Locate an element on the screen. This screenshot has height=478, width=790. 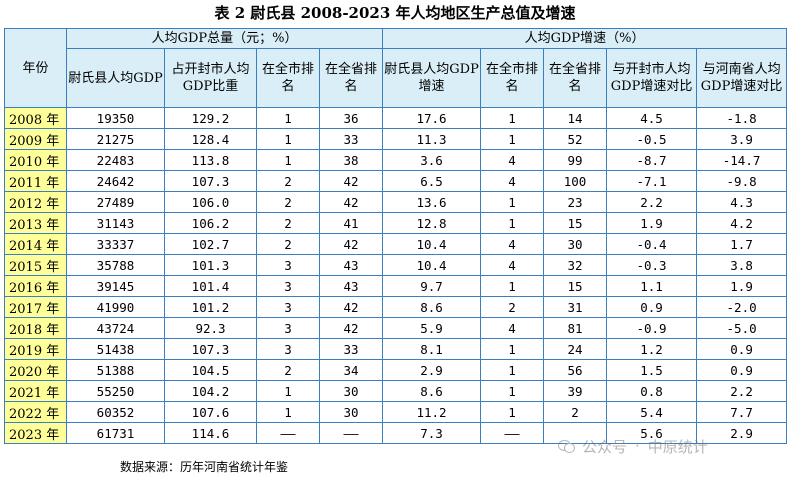
header-gdp-total-group: 人均GDP总量（元；%） is located at coordinates (224, 38).